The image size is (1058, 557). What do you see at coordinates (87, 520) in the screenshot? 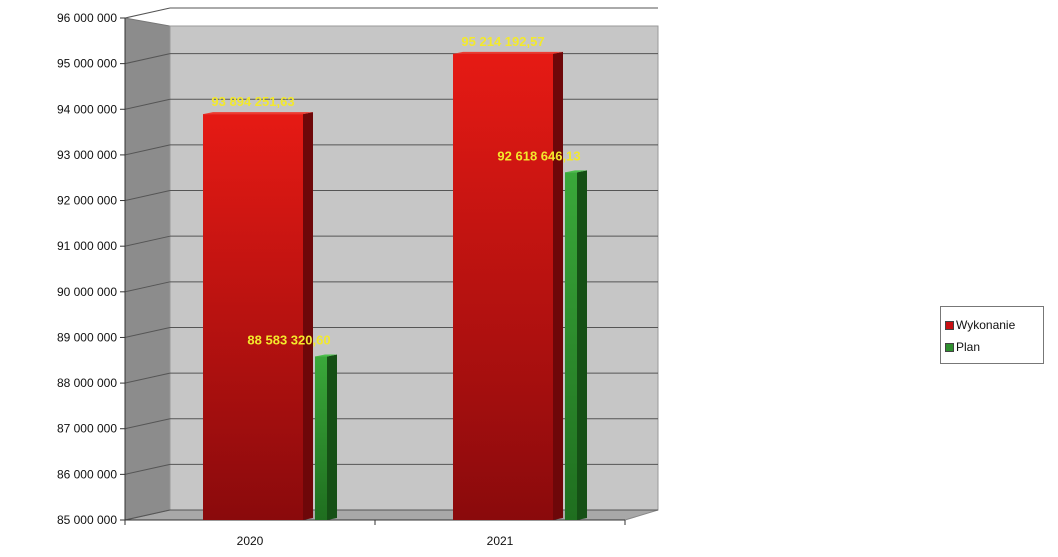
I see `y-tick-label-0: 85 000 000` at bounding box center [87, 520].